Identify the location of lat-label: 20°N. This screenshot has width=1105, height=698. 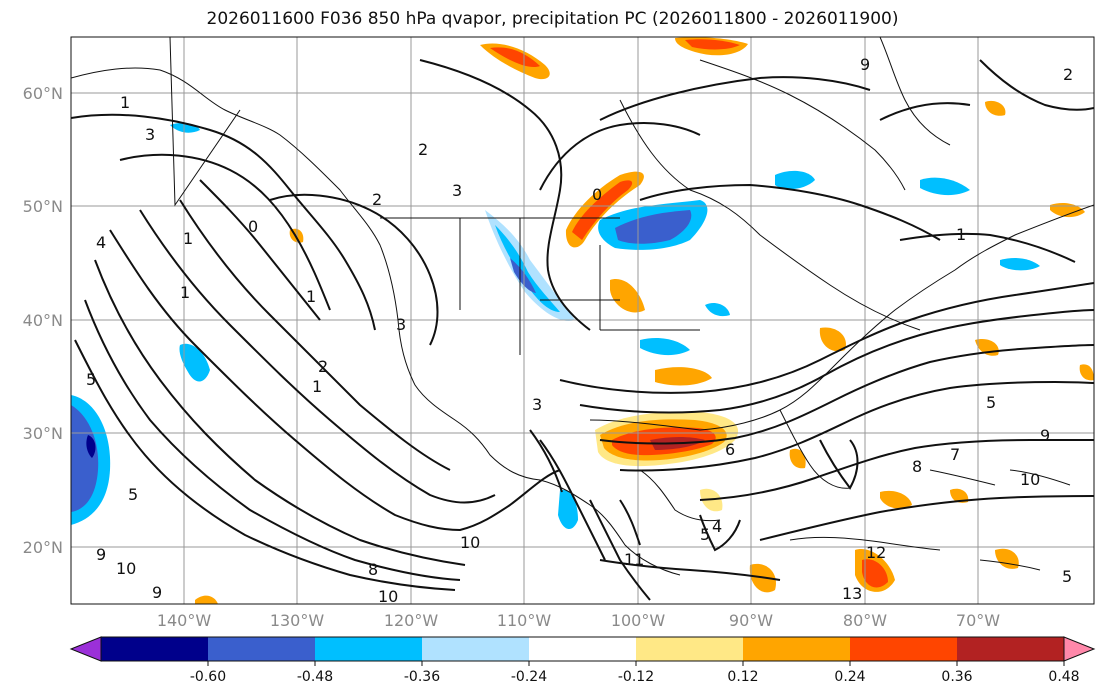
(43, 547).